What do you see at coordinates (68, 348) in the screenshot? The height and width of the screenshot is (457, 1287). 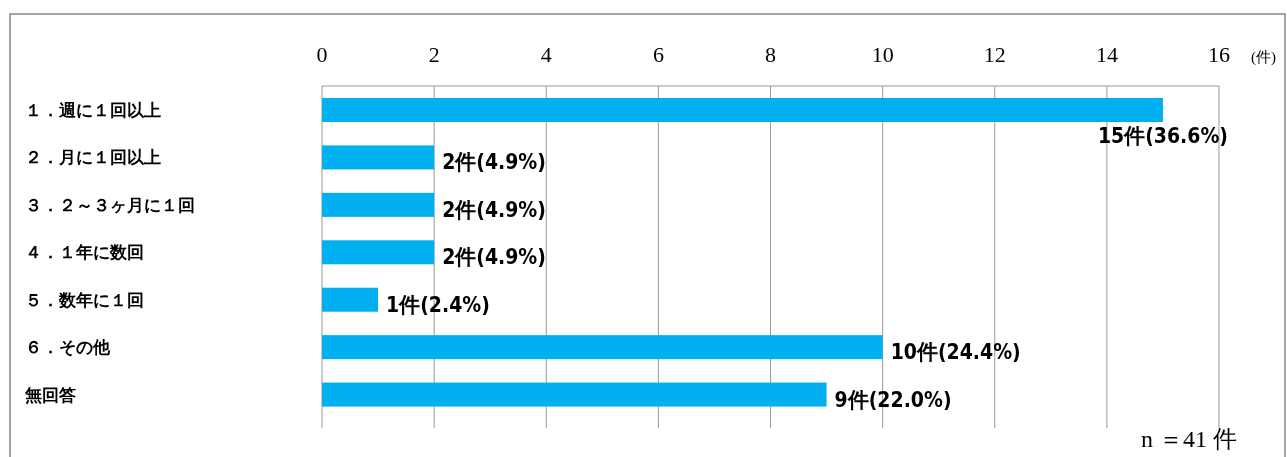 I see `y-tick-label: ６．その他` at bounding box center [68, 348].